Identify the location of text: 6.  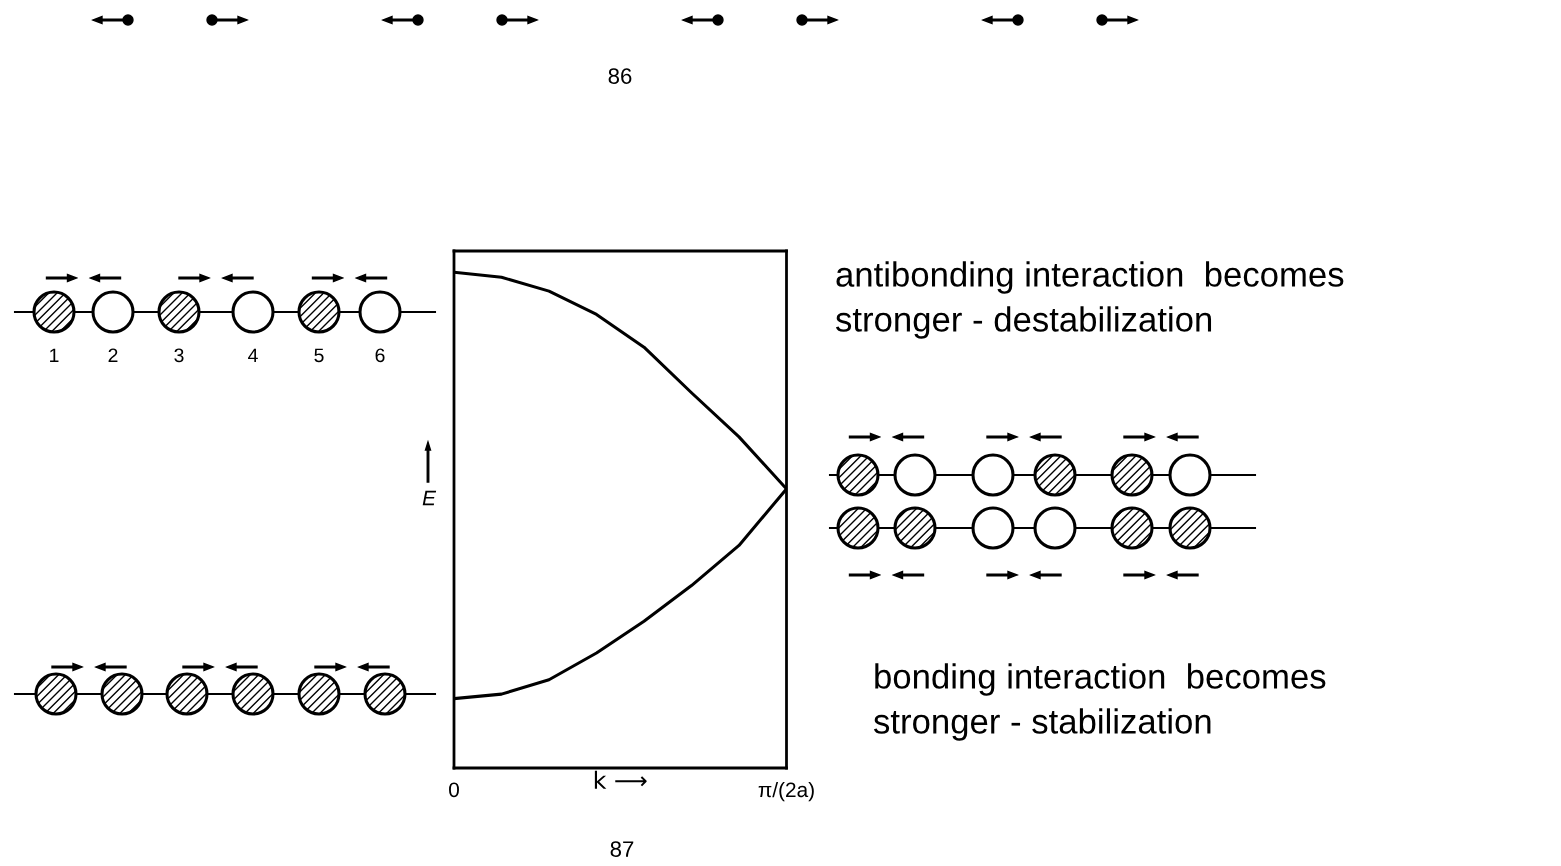
(380, 355).